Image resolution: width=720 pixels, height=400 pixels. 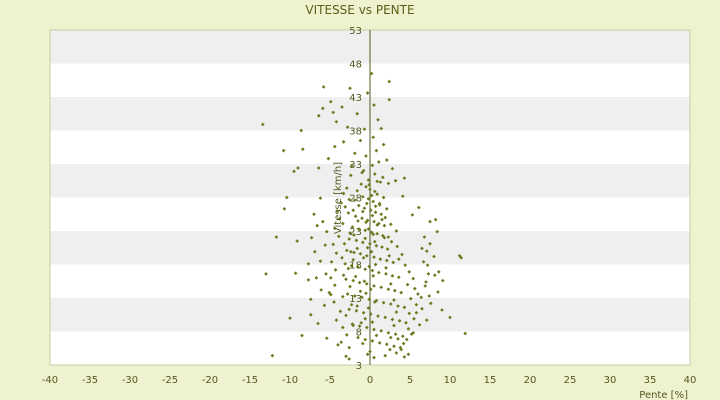 What do you see at coordinates (338, 198) in the screenshot?
I see `y-axis-title: Vitesse [km/h]` at bounding box center [338, 198].